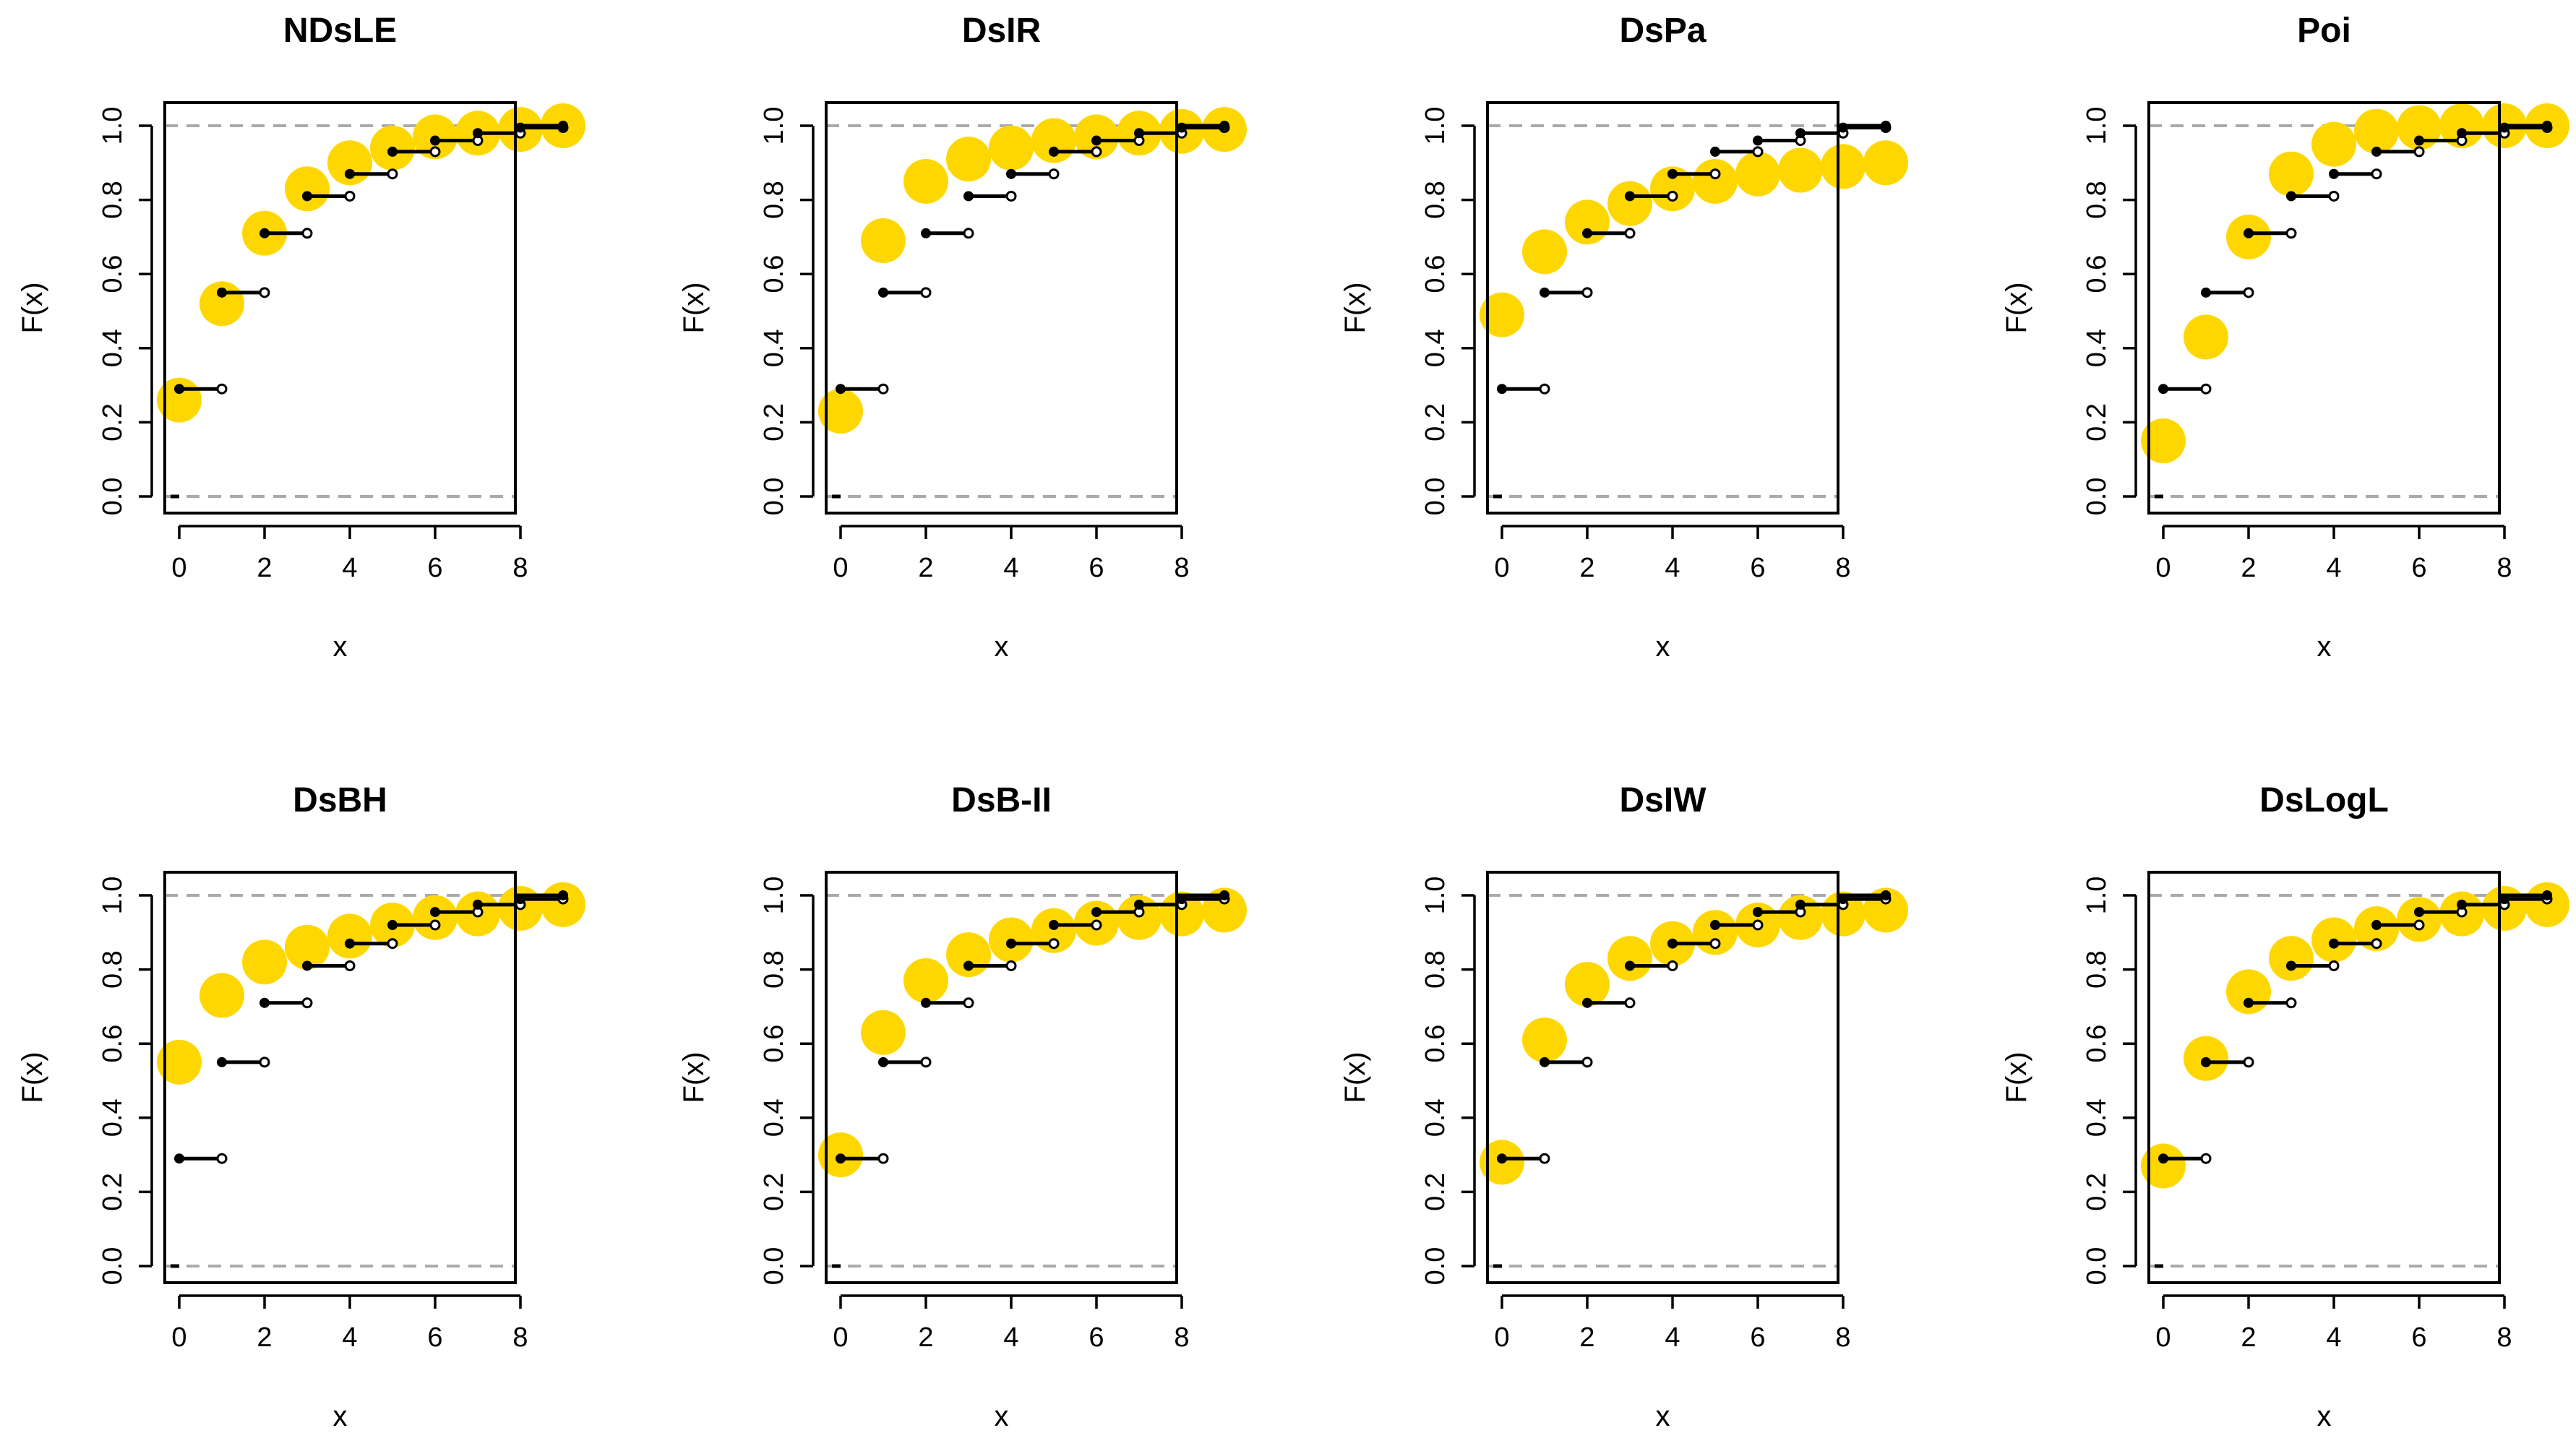 The height and width of the screenshot is (1446, 2576). Describe the element at coordinates (1502, 568) in the screenshot. I see `x-tick-label: 0` at that location.